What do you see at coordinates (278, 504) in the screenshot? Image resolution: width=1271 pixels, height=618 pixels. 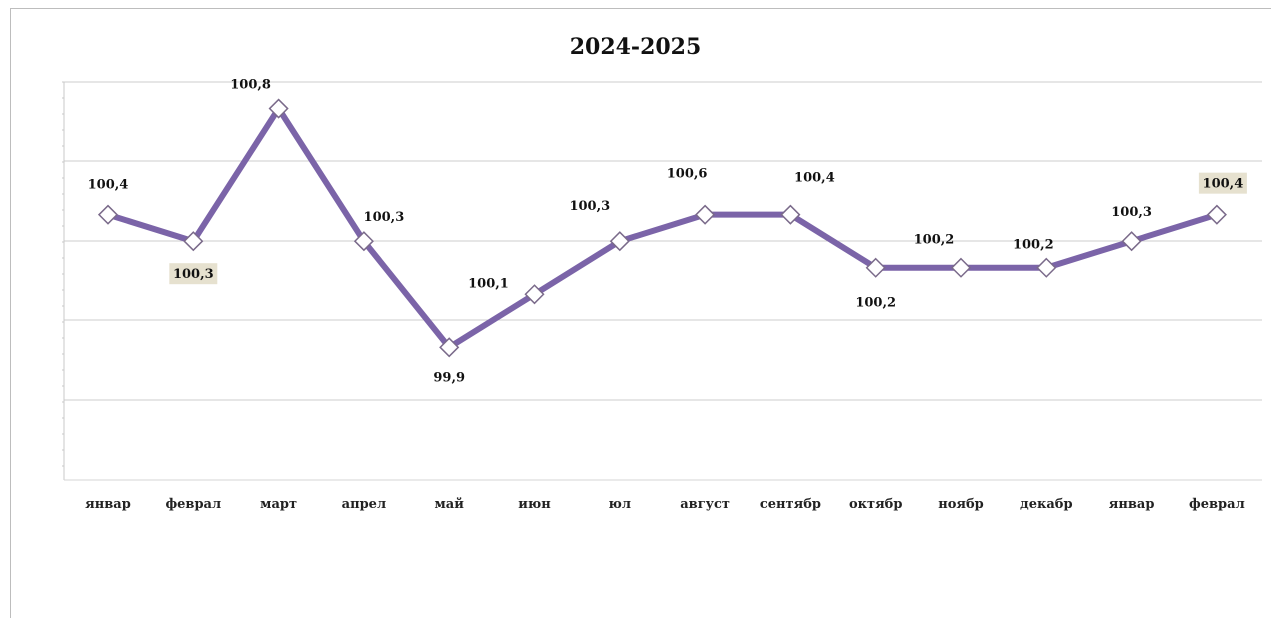 I see `x-tick-label: март` at bounding box center [278, 504].